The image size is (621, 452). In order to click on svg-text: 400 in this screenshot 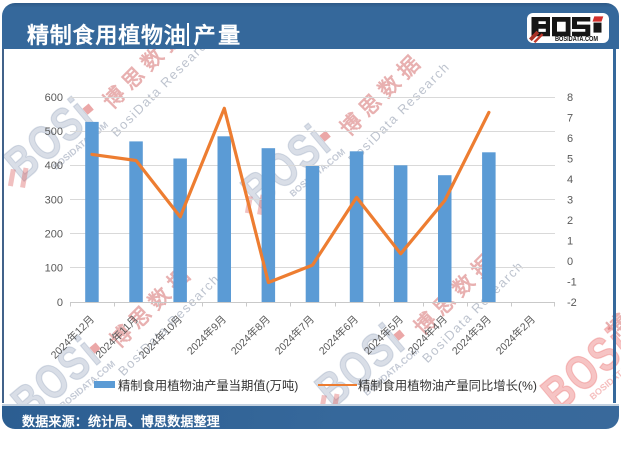, I will do `click(54, 166)`.